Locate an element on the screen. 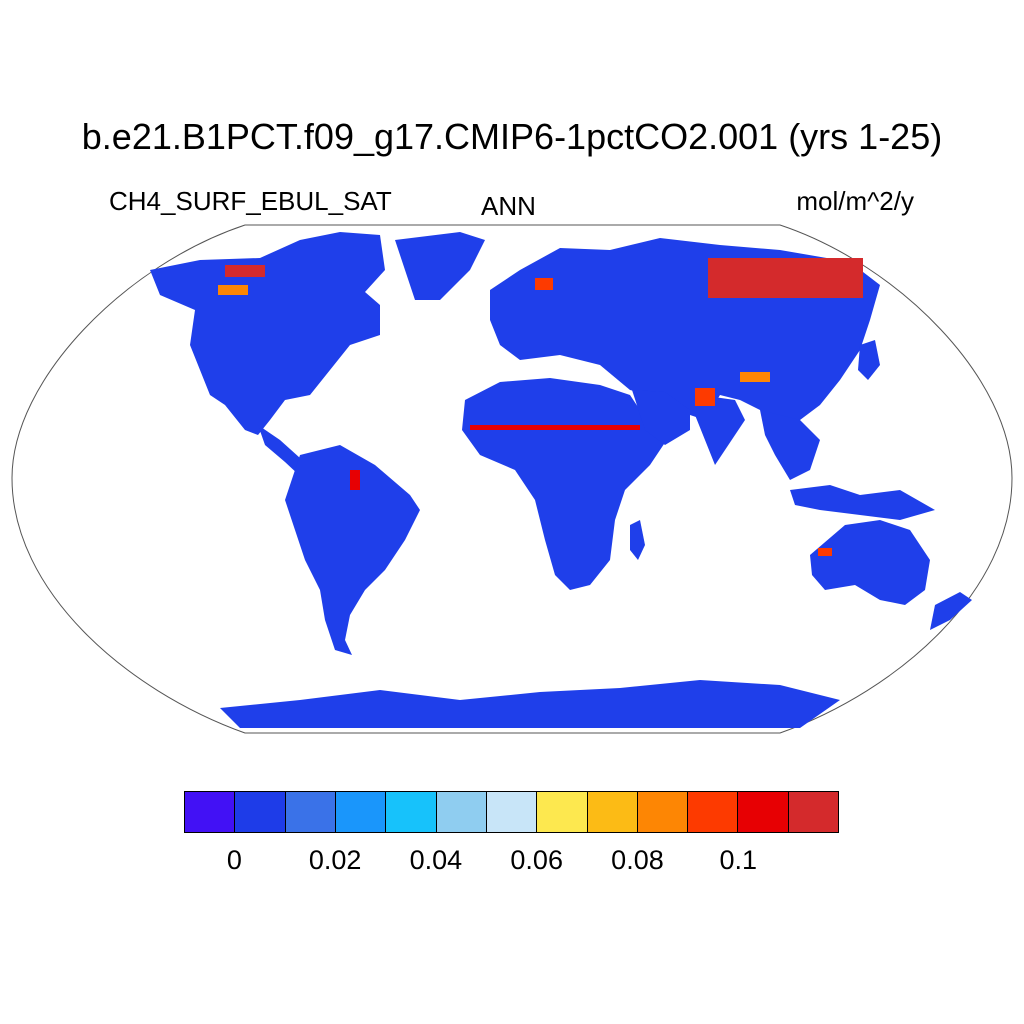 This screenshot has height=1024, width=1024. hotspot-canada is located at coordinates (245, 271).